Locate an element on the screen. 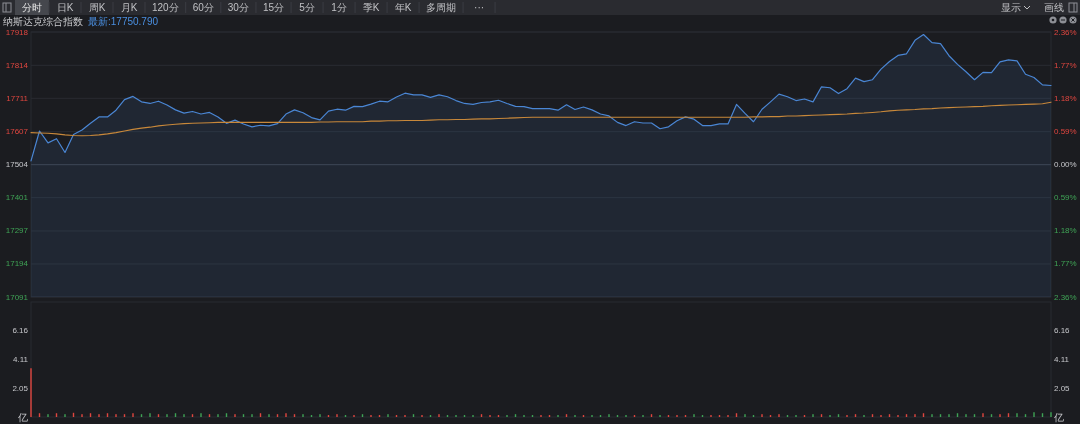  y-tick-label: 17194 is located at coordinates (17, 264).